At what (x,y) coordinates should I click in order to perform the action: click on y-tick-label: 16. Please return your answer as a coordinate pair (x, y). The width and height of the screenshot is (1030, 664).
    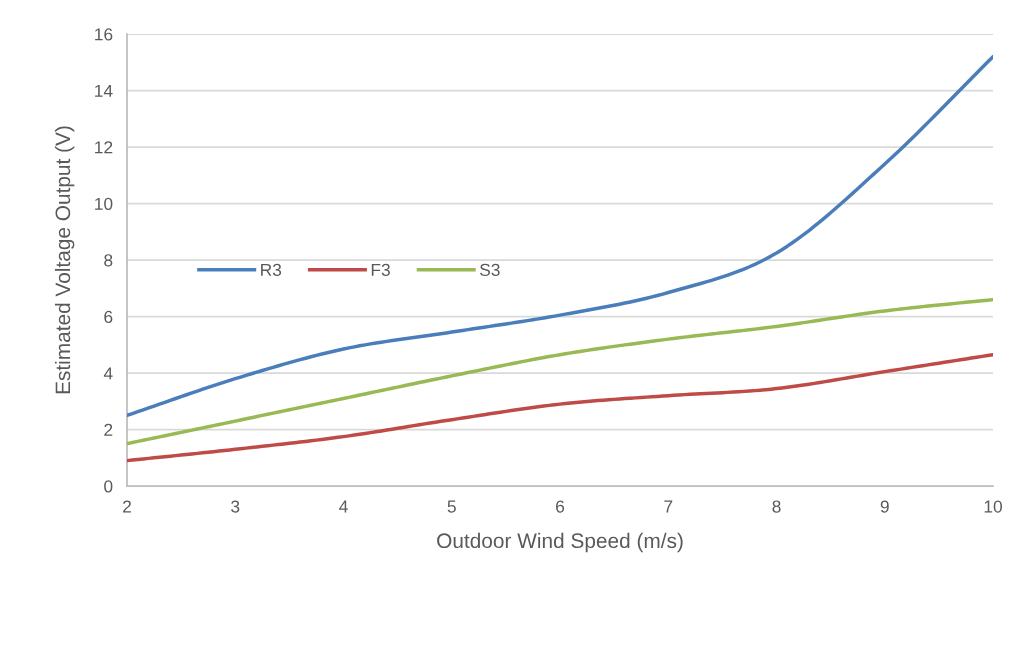
    Looking at the image, I should click on (104, 34).